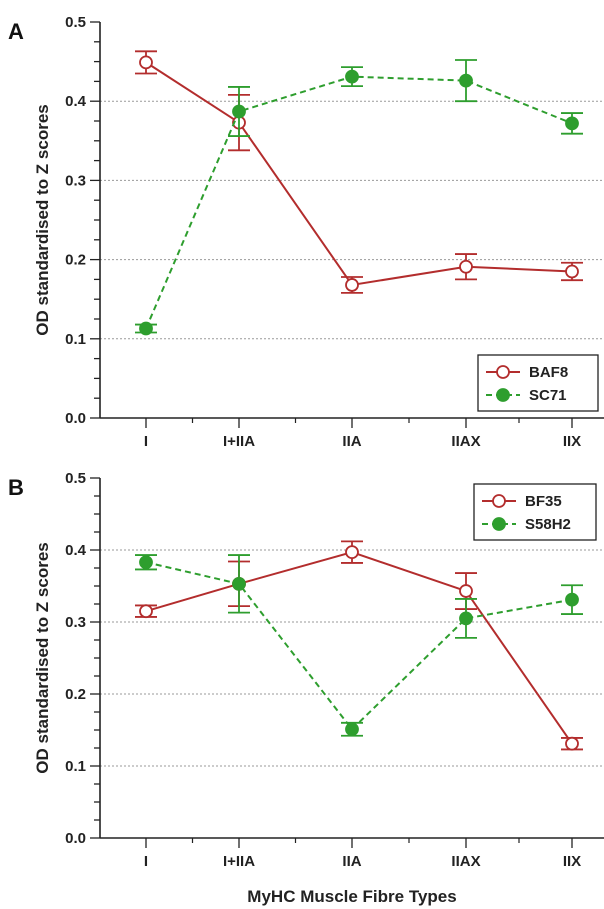  I want to click on legend-label: BAF8, so click(548, 372).